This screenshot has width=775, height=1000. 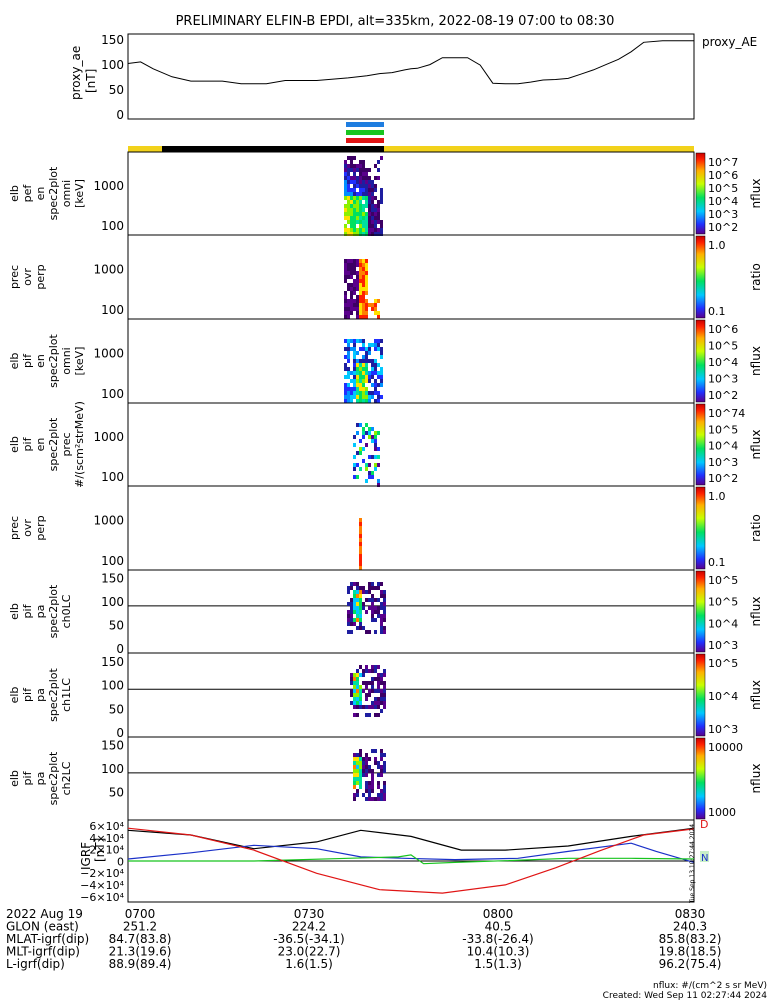 I want to click on igrf-line-black, so click(x=411, y=839).